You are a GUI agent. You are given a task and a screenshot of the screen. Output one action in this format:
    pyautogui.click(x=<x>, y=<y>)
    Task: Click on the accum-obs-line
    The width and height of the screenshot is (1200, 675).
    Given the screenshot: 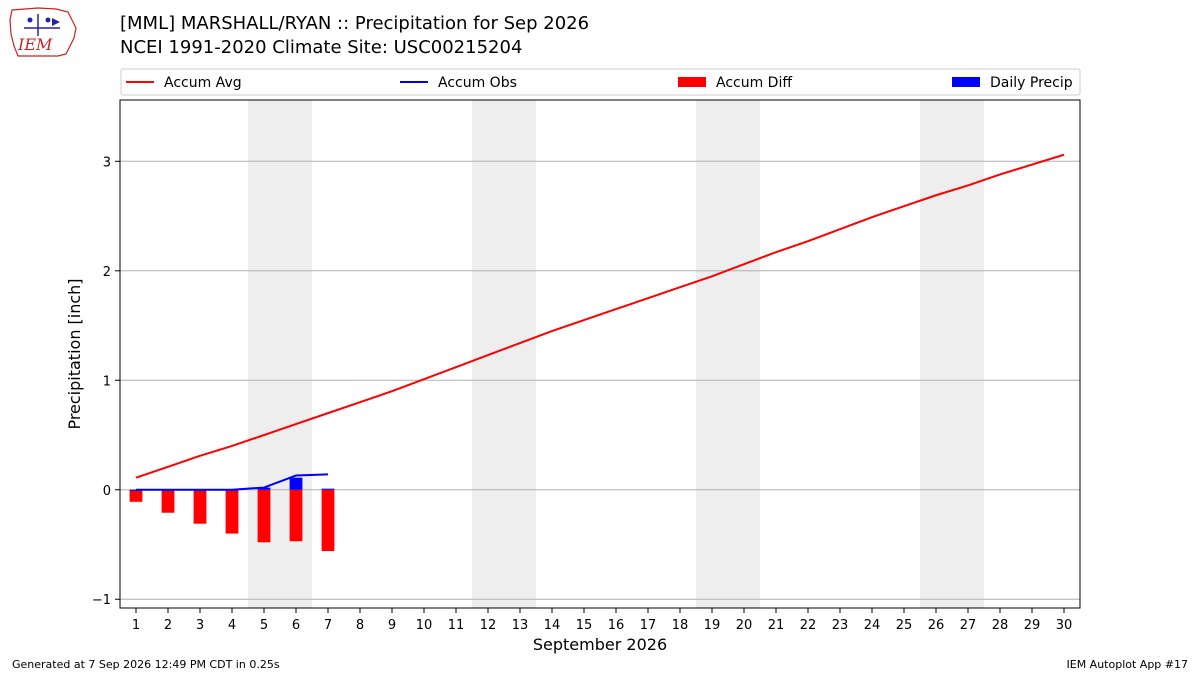 What is the action you would take?
    pyautogui.click(x=232, y=482)
    